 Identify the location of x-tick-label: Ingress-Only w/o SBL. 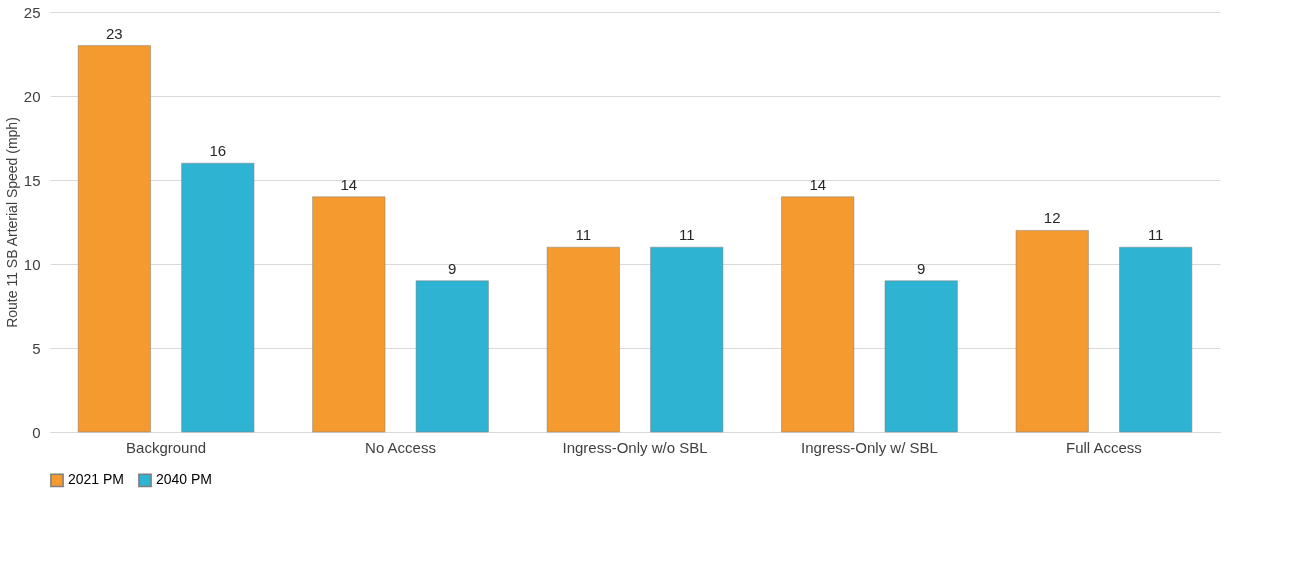
(635, 447).